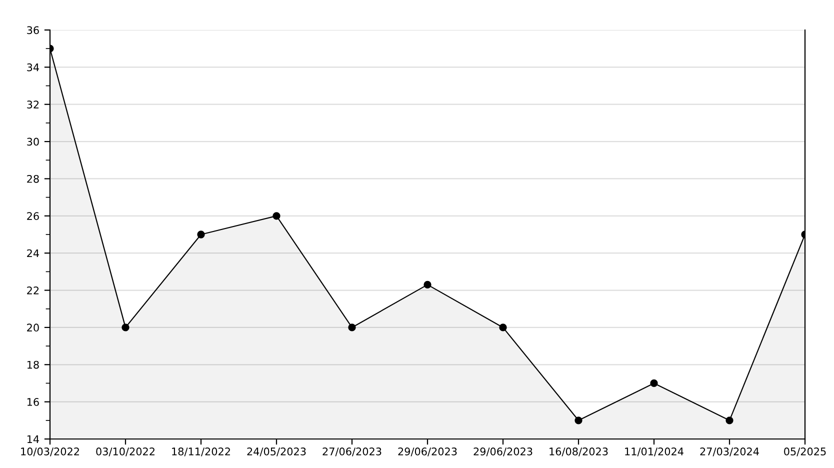 Image resolution: width=834 pixels, height=468 pixels. Describe the element at coordinates (33, 30) in the screenshot. I see `y-tick-label: 36` at that location.